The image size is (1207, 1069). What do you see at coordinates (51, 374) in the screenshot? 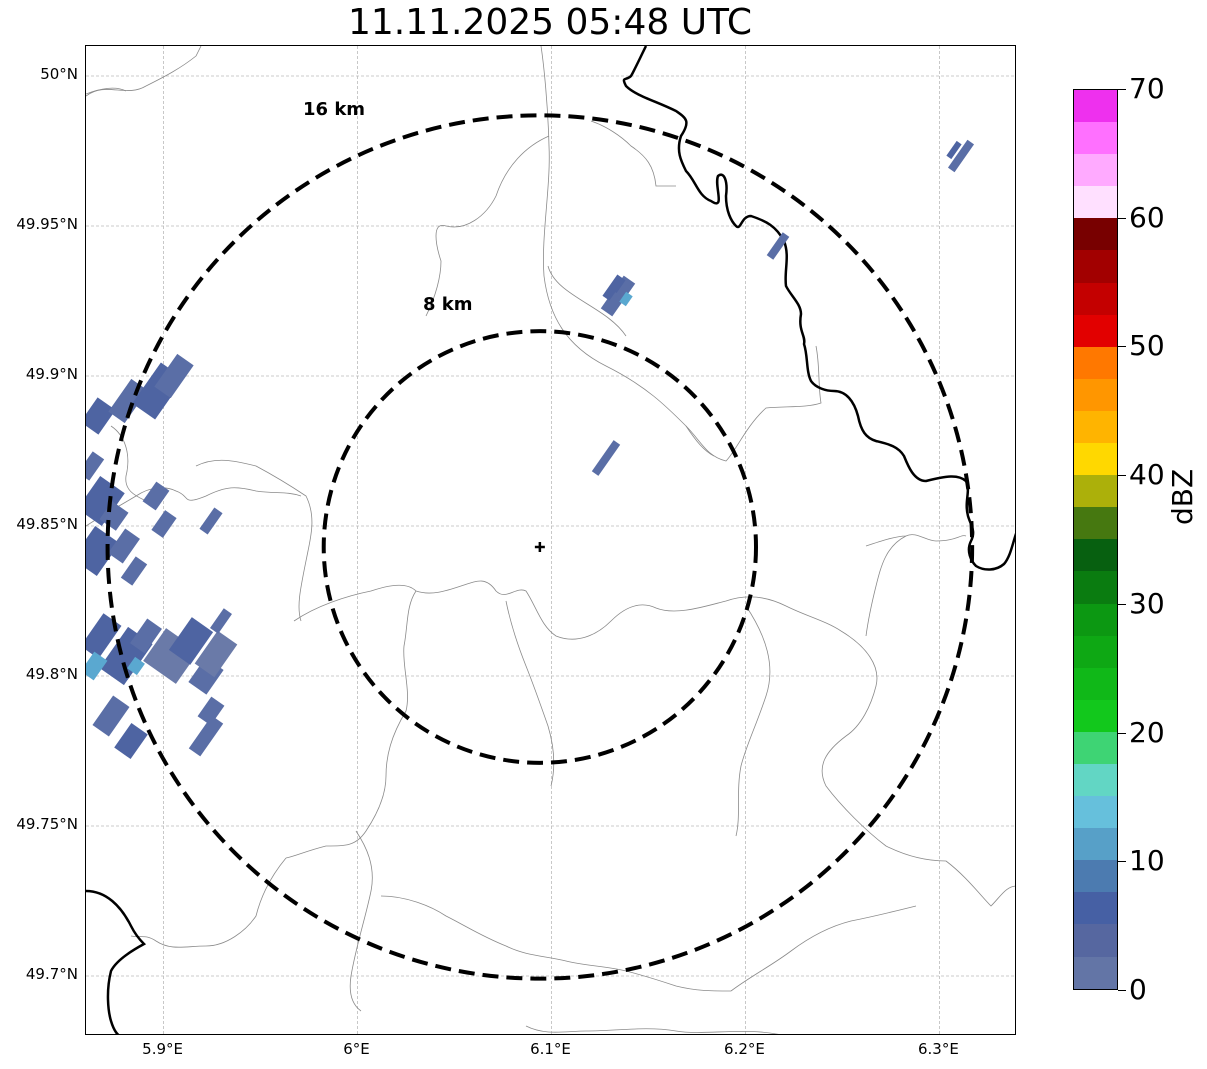
I see `lat-tick-label: 49.9°N` at bounding box center [51, 374].